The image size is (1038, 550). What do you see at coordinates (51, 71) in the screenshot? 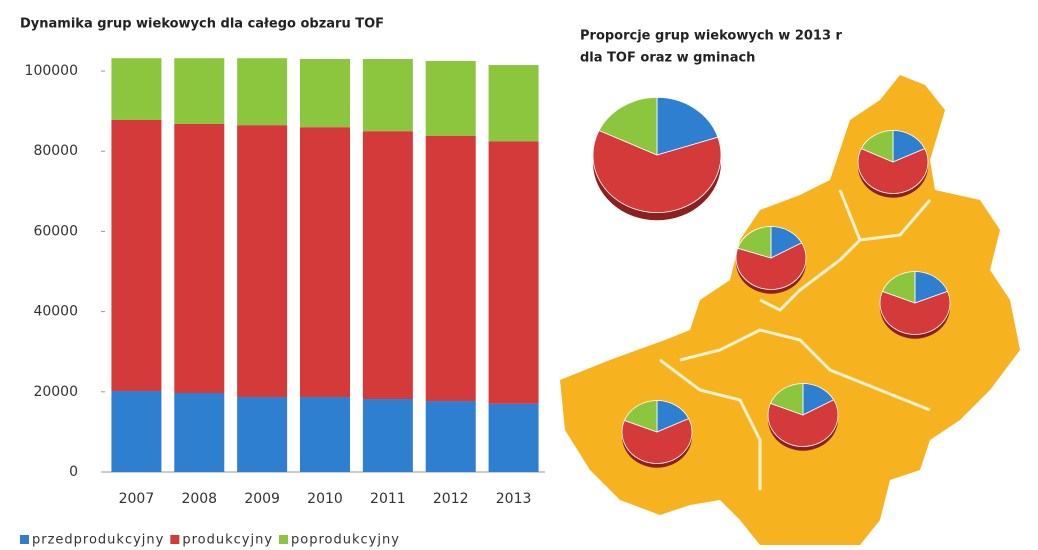
I see `y-tick-label: 100000` at bounding box center [51, 71].